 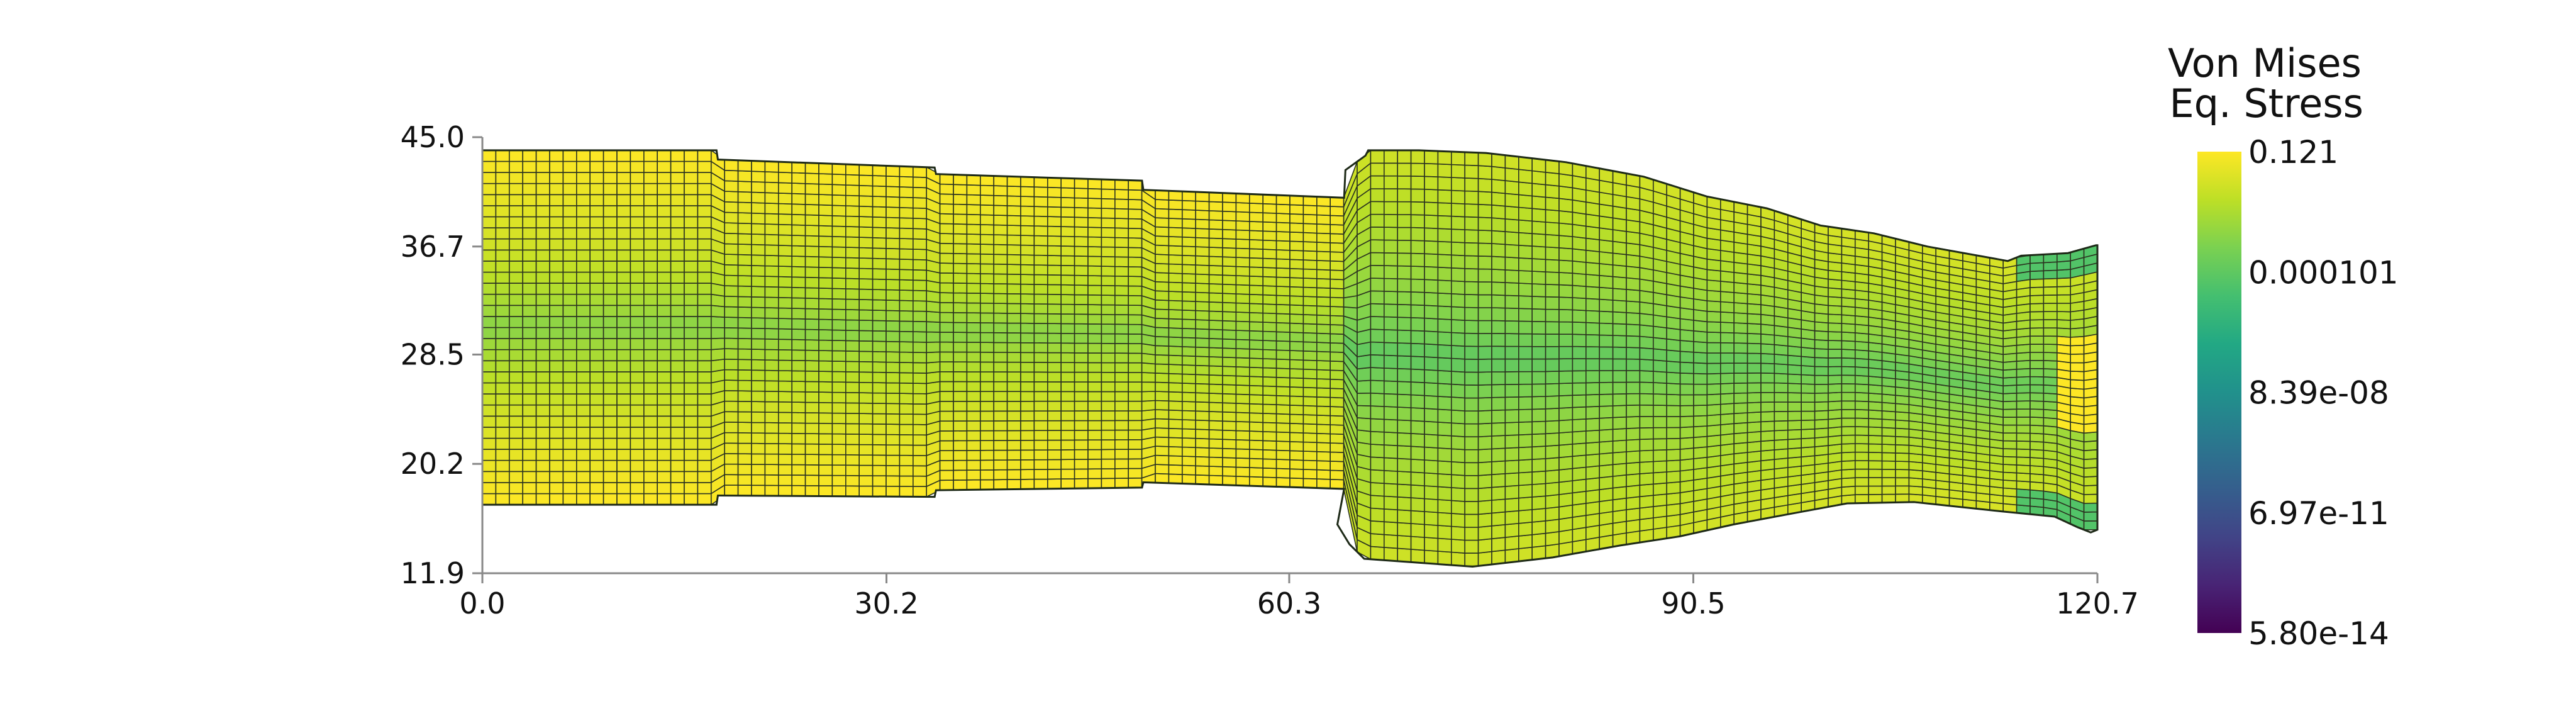 What do you see at coordinates (2318, 393) in the screenshot?
I see `colorbar-label: 8.39e-08` at bounding box center [2318, 393].